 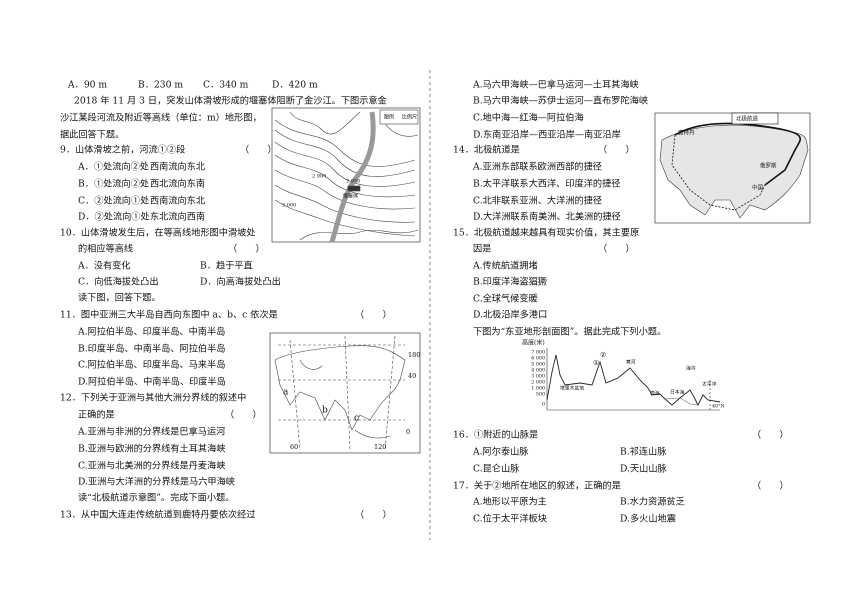 What do you see at coordinates (643, 469) in the screenshot?
I see `option: D.天山山脉` at bounding box center [643, 469].